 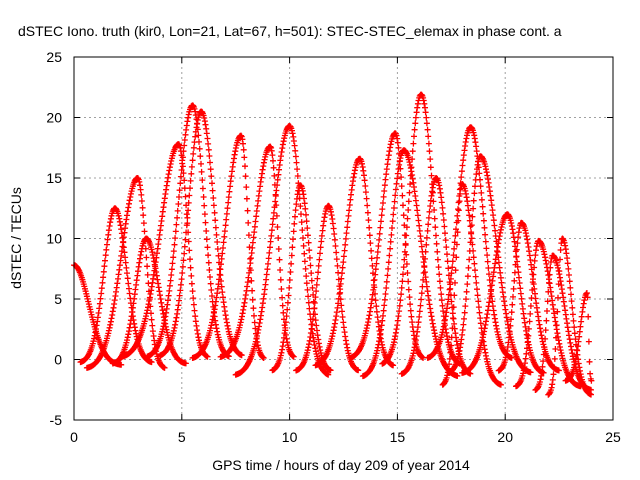 I want to click on y-tick-label: 25, so click(x=54, y=57).